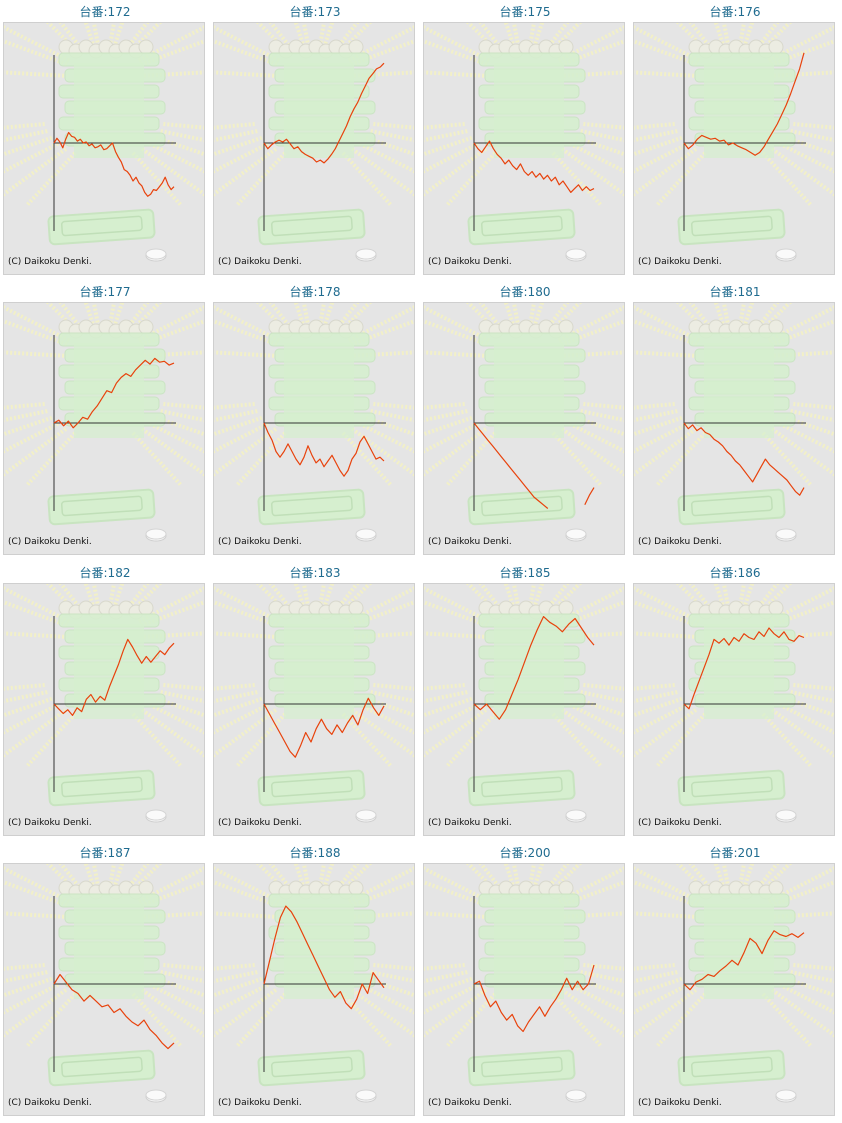  What do you see at coordinates (525, 420) in the screenshot?
I see `machine-graph-card: 台番:180 (C) Daikoku Denki.` at bounding box center [525, 420].